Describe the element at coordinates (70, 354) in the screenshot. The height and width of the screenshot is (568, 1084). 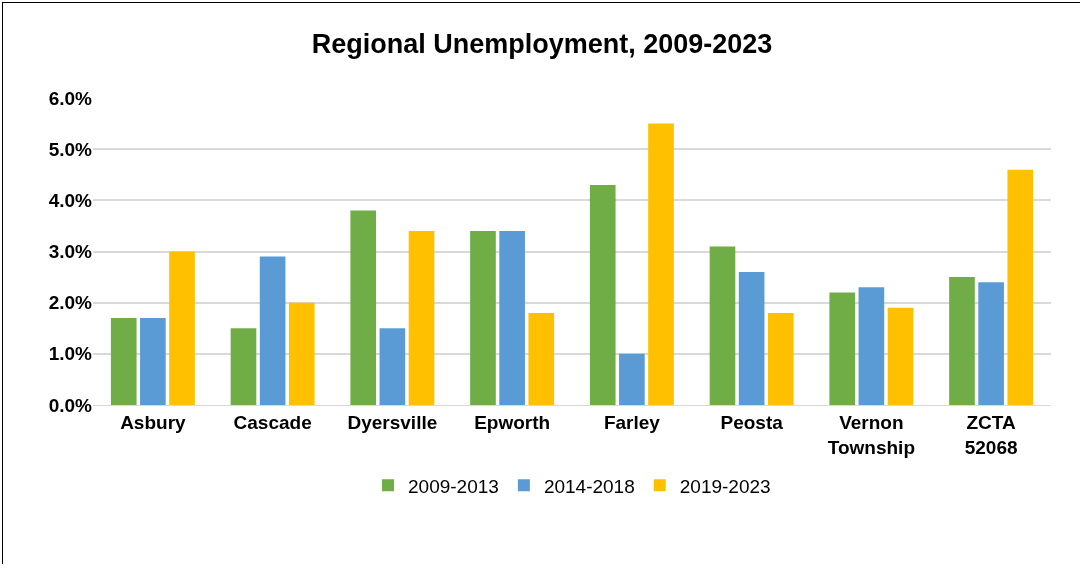
I see `y-tick-label: 1.0%` at that location.